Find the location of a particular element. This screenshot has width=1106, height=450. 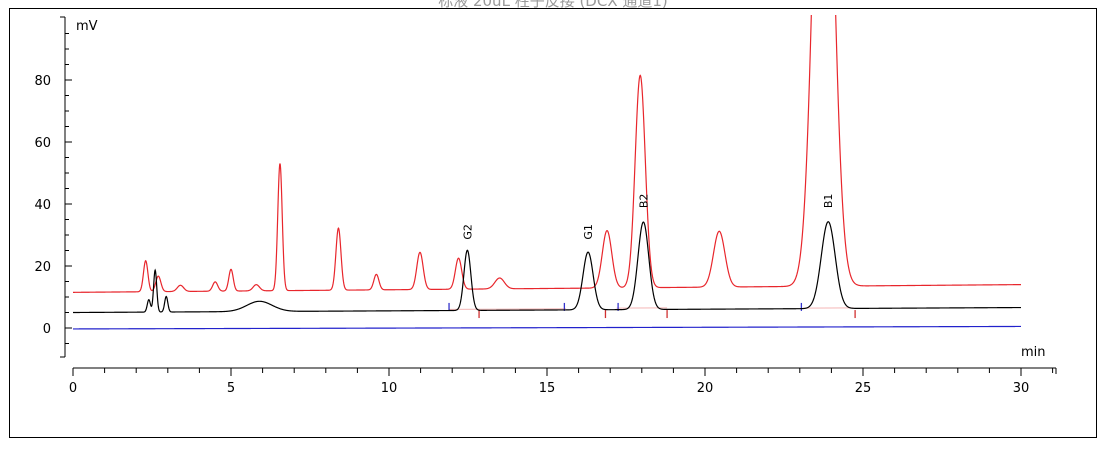

y-tick-label: 20 is located at coordinates (42, 267).